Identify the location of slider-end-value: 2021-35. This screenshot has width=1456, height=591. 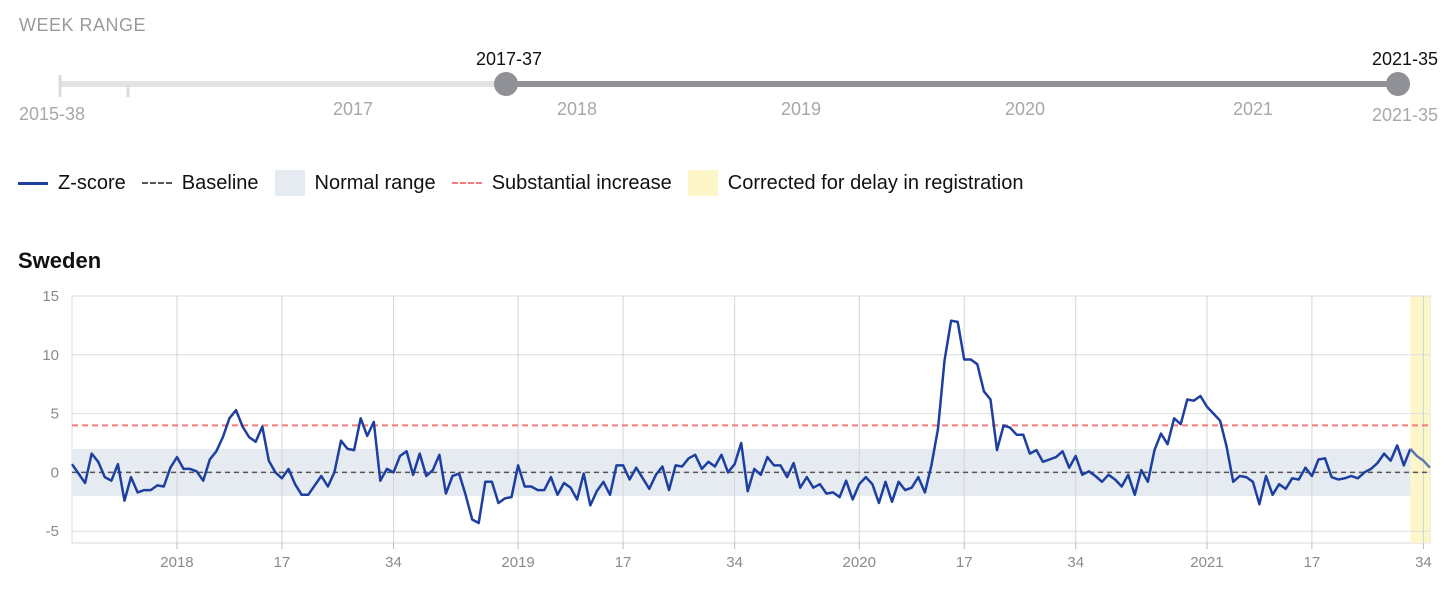
(1405, 59).